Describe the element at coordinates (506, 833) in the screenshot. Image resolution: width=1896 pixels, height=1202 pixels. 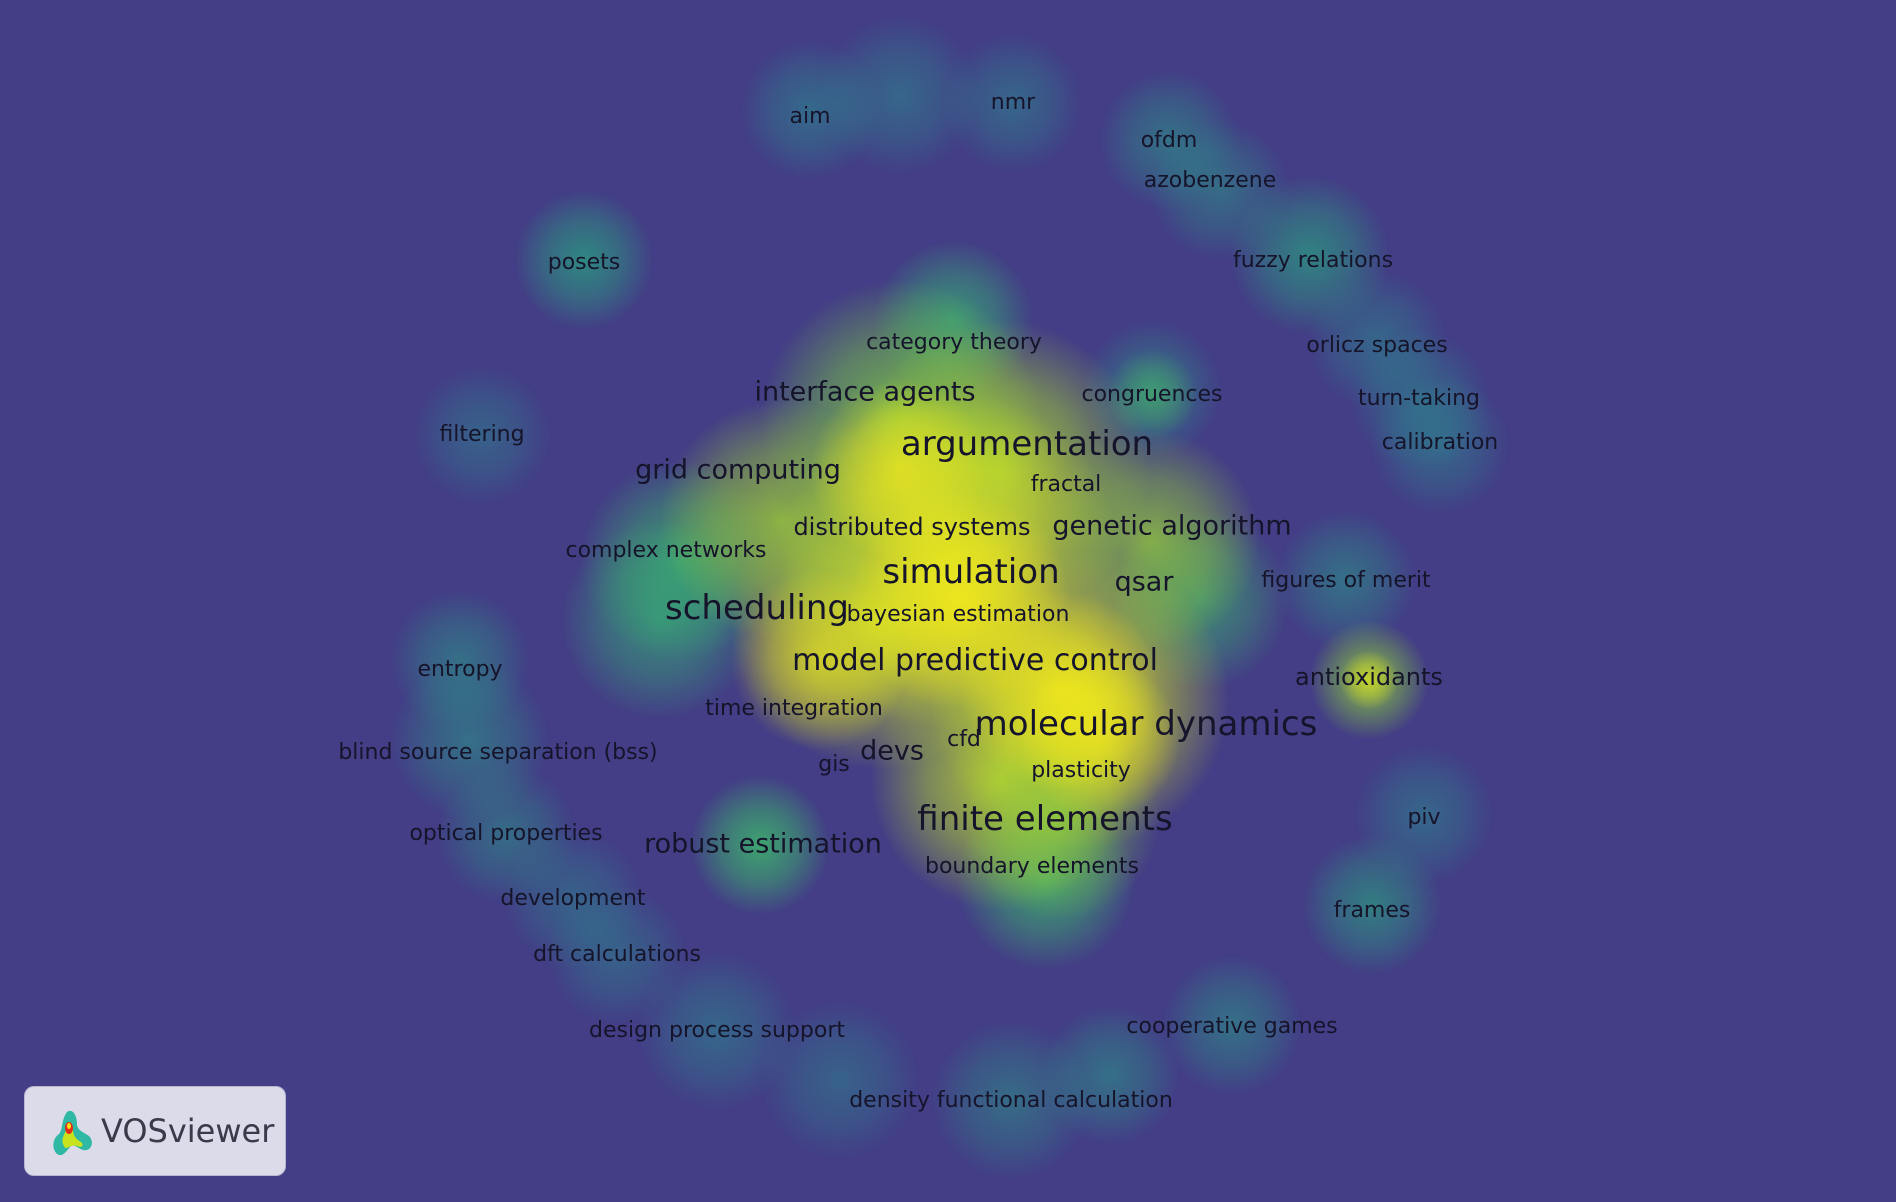
I see `term-optical-properties: optical properties` at that location.